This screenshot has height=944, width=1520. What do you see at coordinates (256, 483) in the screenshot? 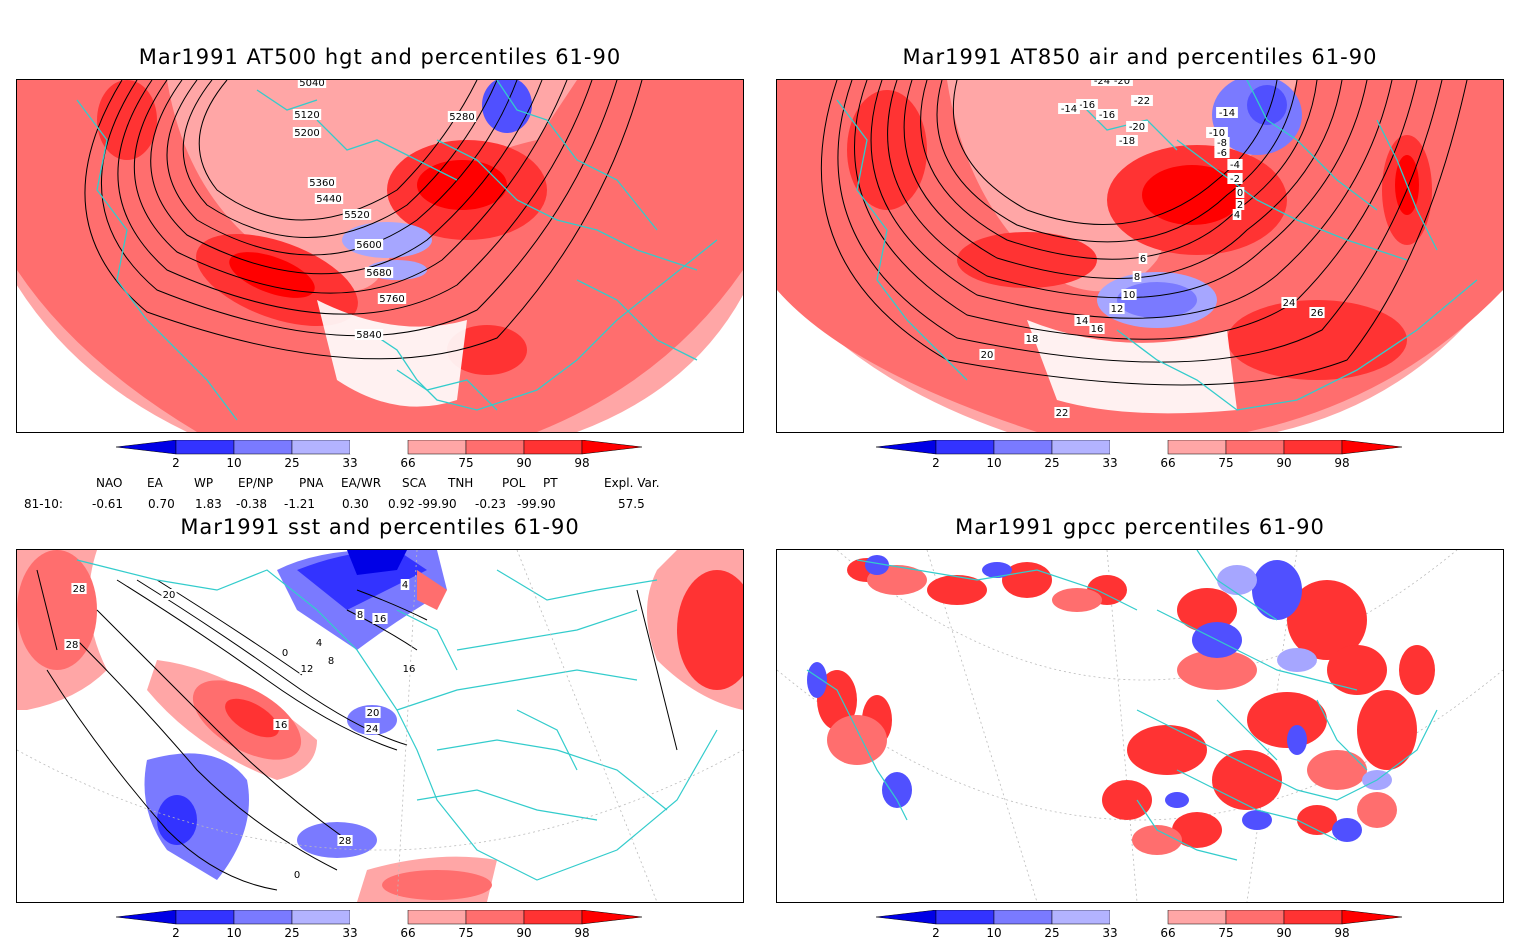
I see `index-header: EP/NP` at bounding box center [256, 483].